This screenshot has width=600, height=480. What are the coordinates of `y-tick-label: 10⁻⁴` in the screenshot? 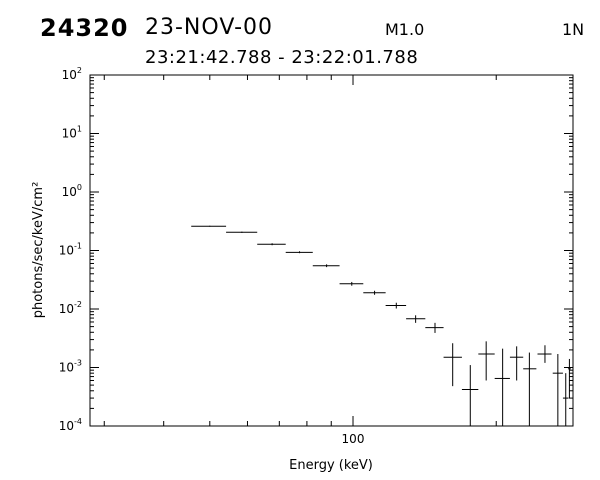 It's located at (70, 425).